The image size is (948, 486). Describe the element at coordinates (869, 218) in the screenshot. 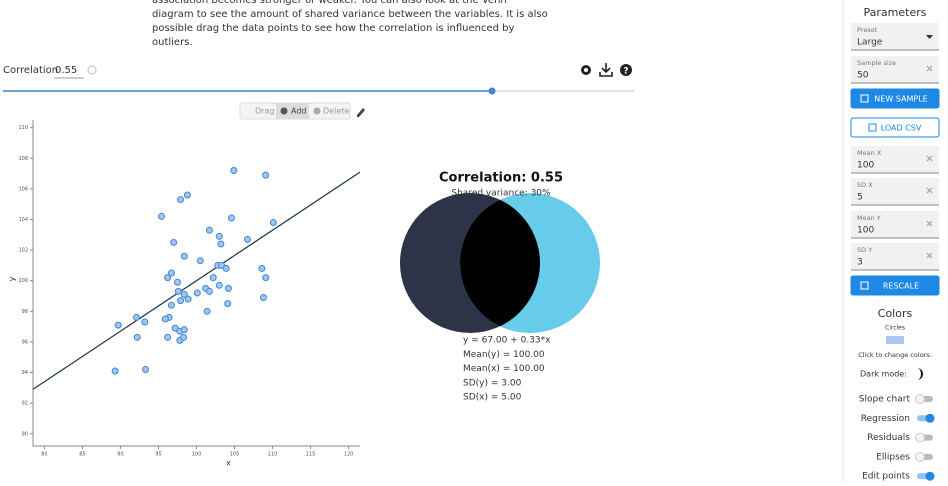

I see `field-label: Mean Y` at that location.